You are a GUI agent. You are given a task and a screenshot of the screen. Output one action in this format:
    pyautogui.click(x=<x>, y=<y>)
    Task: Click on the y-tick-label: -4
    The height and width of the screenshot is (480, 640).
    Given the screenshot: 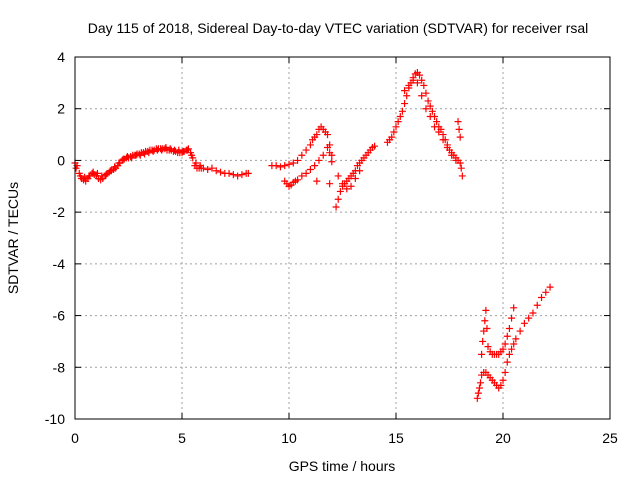 What is the action you would take?
    pyautogui.click(x=59, y=264)
    